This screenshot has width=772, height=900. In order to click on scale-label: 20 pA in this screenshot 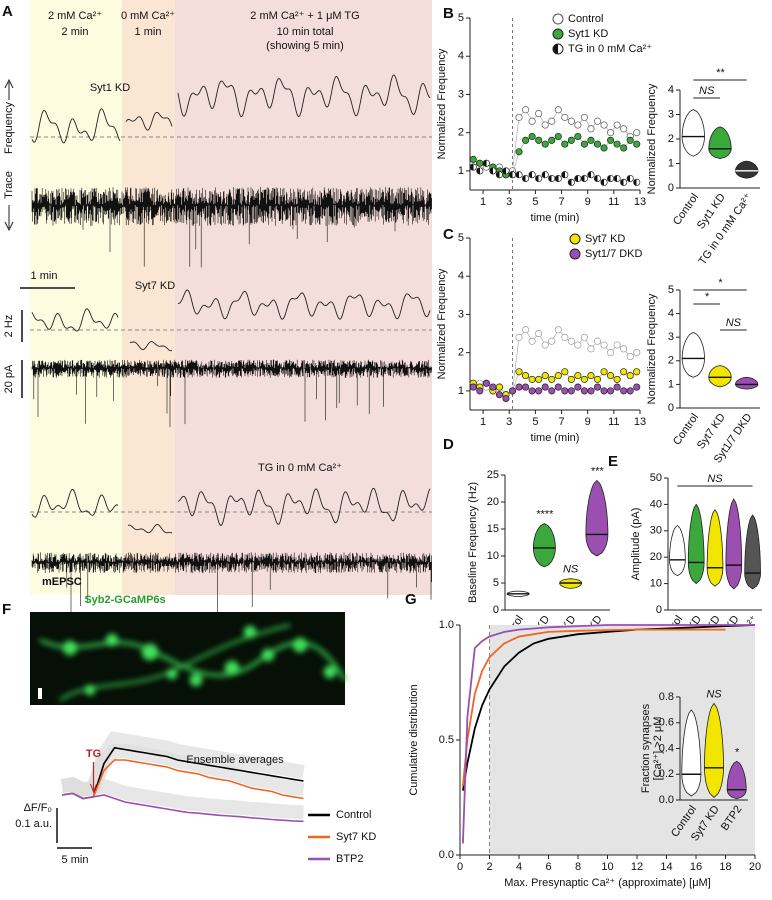, I will do `click(9, 378)`.